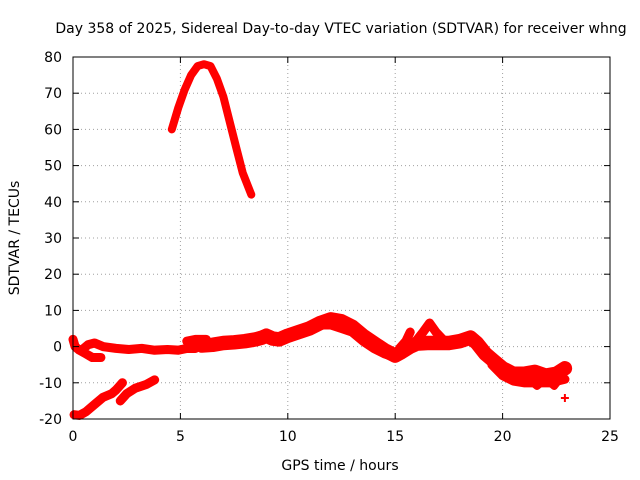 Image resolution: width=640 pixels, height=480 pixels. I want to click on x-tick-label: 10, so click(288, 437).